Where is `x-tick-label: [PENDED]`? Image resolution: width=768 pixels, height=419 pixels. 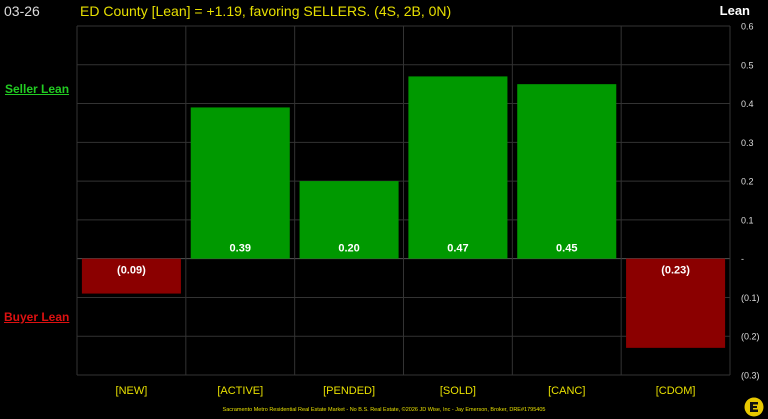 x-tick-label: [PENDED] is located at coordinates (349, 391).